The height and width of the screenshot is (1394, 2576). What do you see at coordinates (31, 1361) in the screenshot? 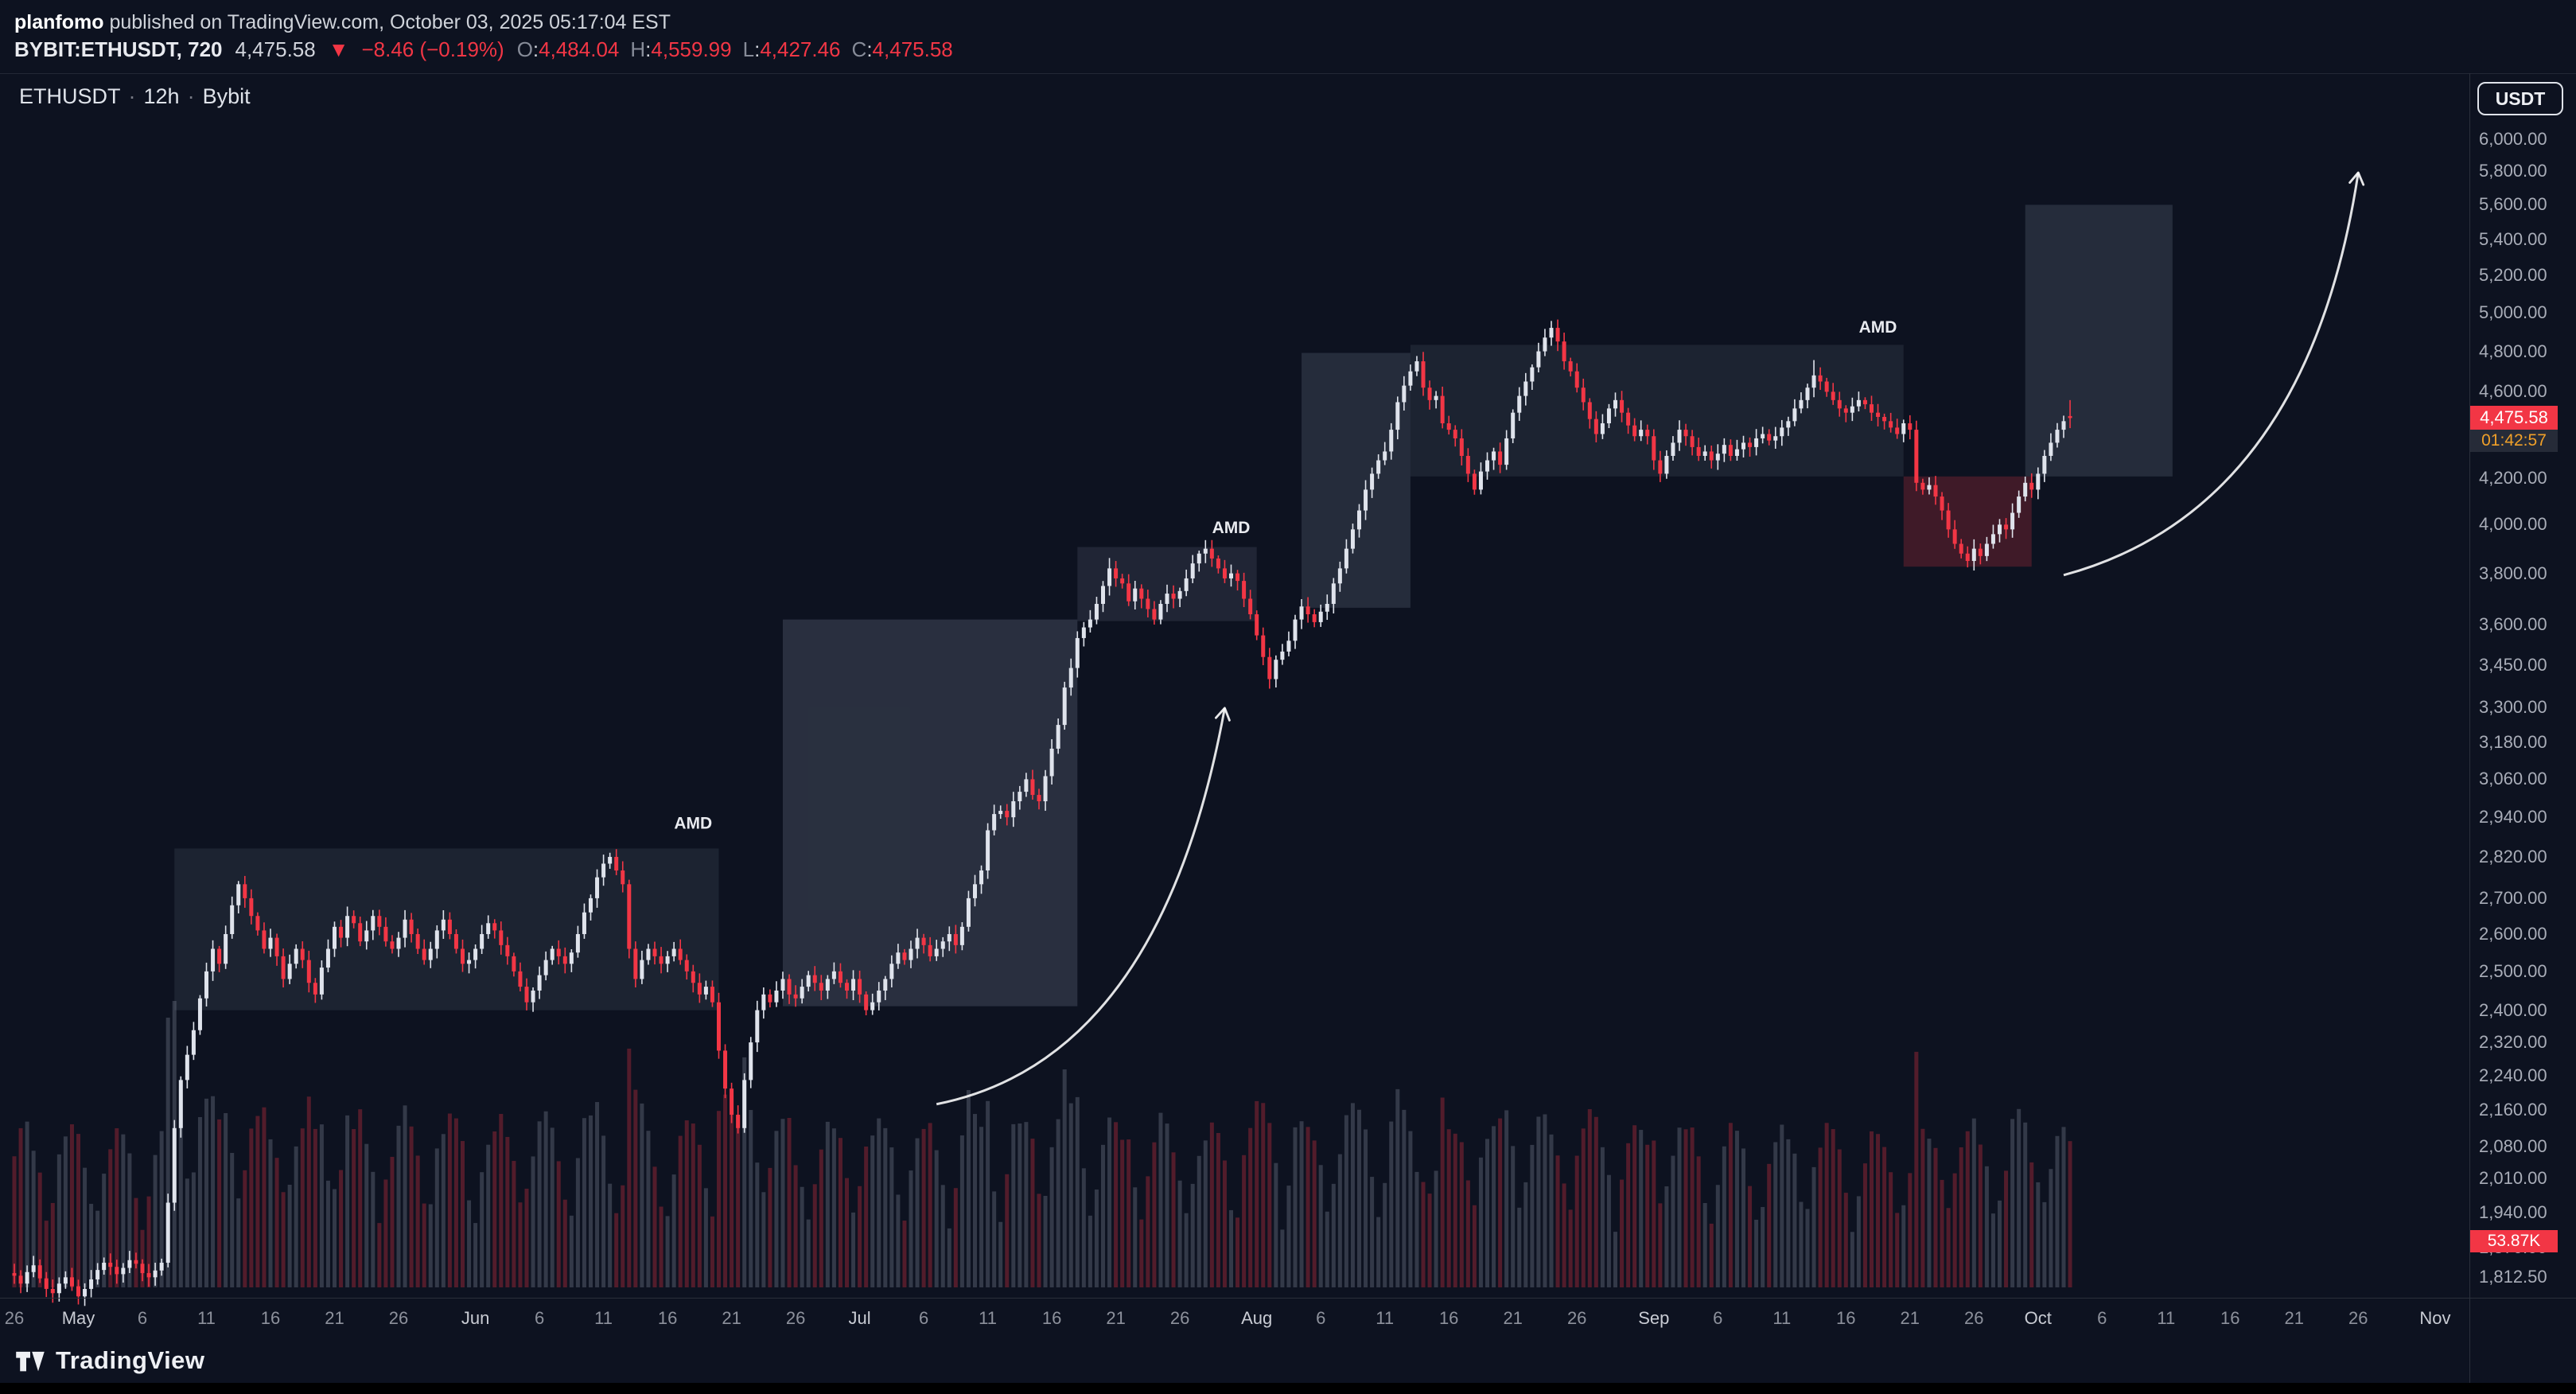
I see `tradingview-logo-icon` at bounding box center [31, 1361].